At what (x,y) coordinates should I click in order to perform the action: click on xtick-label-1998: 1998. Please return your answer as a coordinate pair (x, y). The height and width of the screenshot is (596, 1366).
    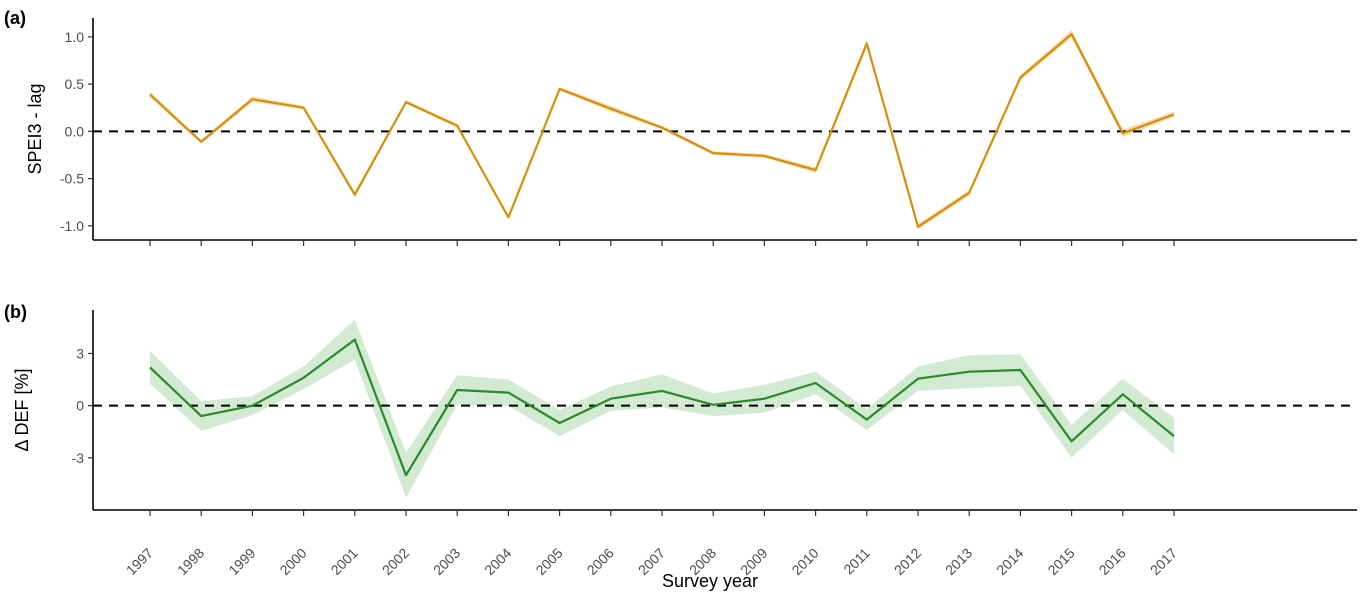
    Looking at the image, I should click on (190, 561).